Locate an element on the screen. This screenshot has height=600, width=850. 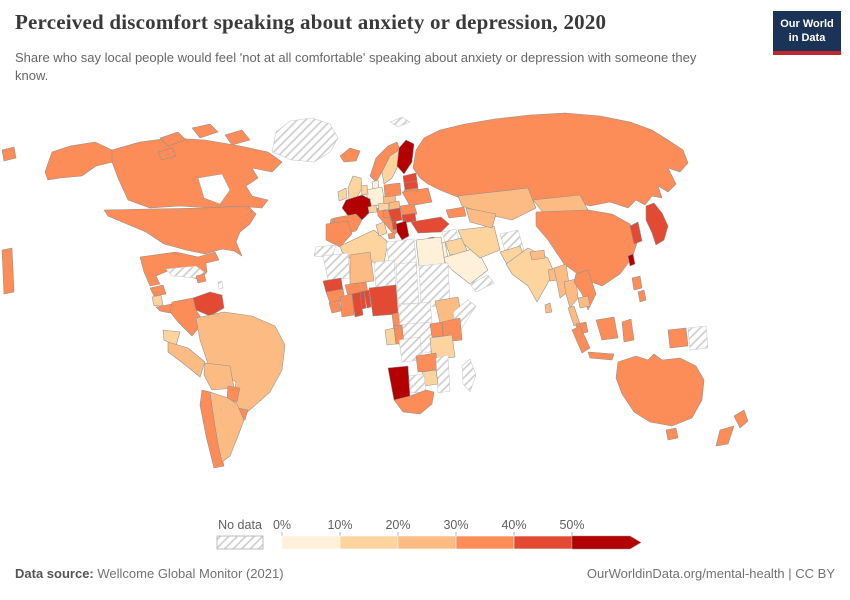
region-canada is located at coordinates (197, 173).